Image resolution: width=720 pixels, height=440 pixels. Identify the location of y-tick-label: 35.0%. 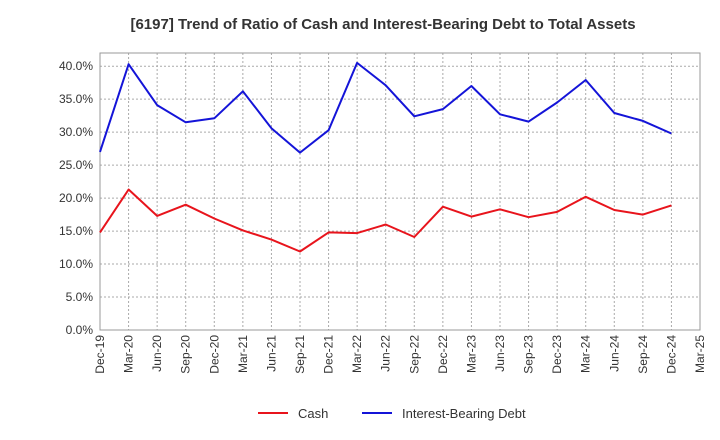
(76, 99).